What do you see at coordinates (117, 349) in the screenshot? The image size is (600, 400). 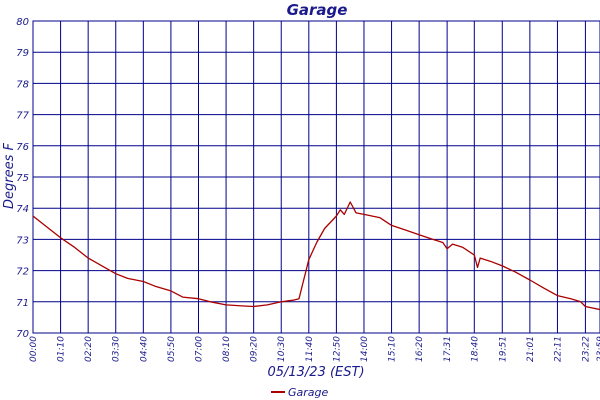 I see `x-tick-label: 03:30` at bounding box center [117, 349].